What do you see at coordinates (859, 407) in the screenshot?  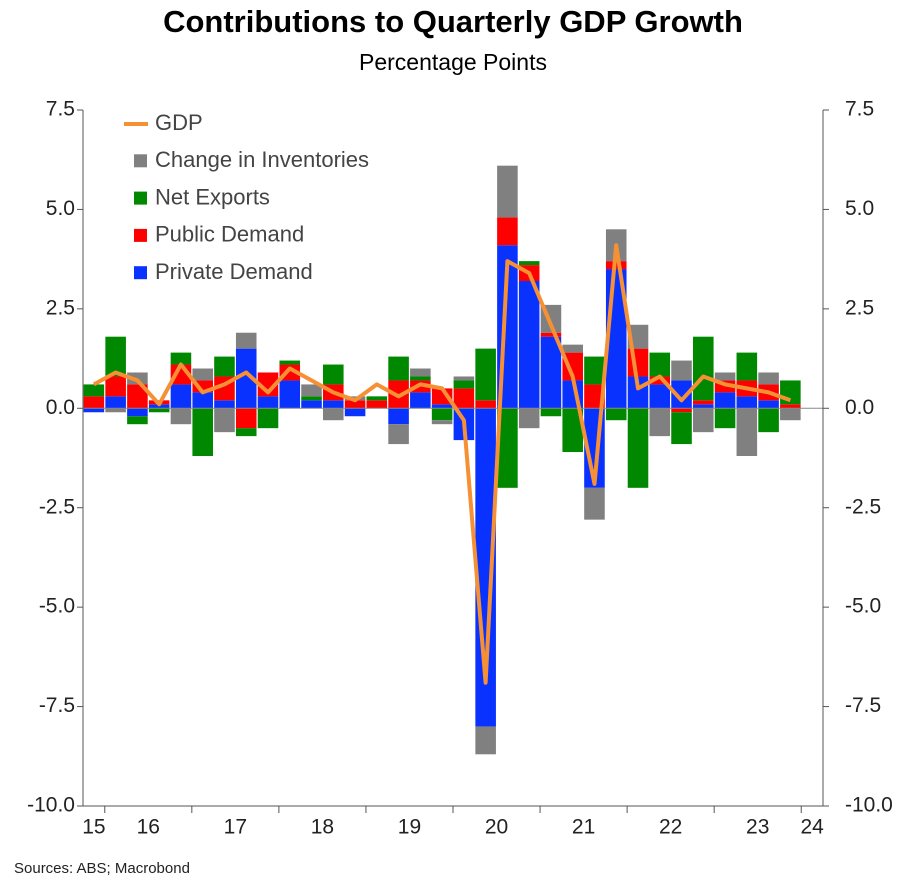 I see `y2-tick-label: 0.0` at bounding box center [859, 407].